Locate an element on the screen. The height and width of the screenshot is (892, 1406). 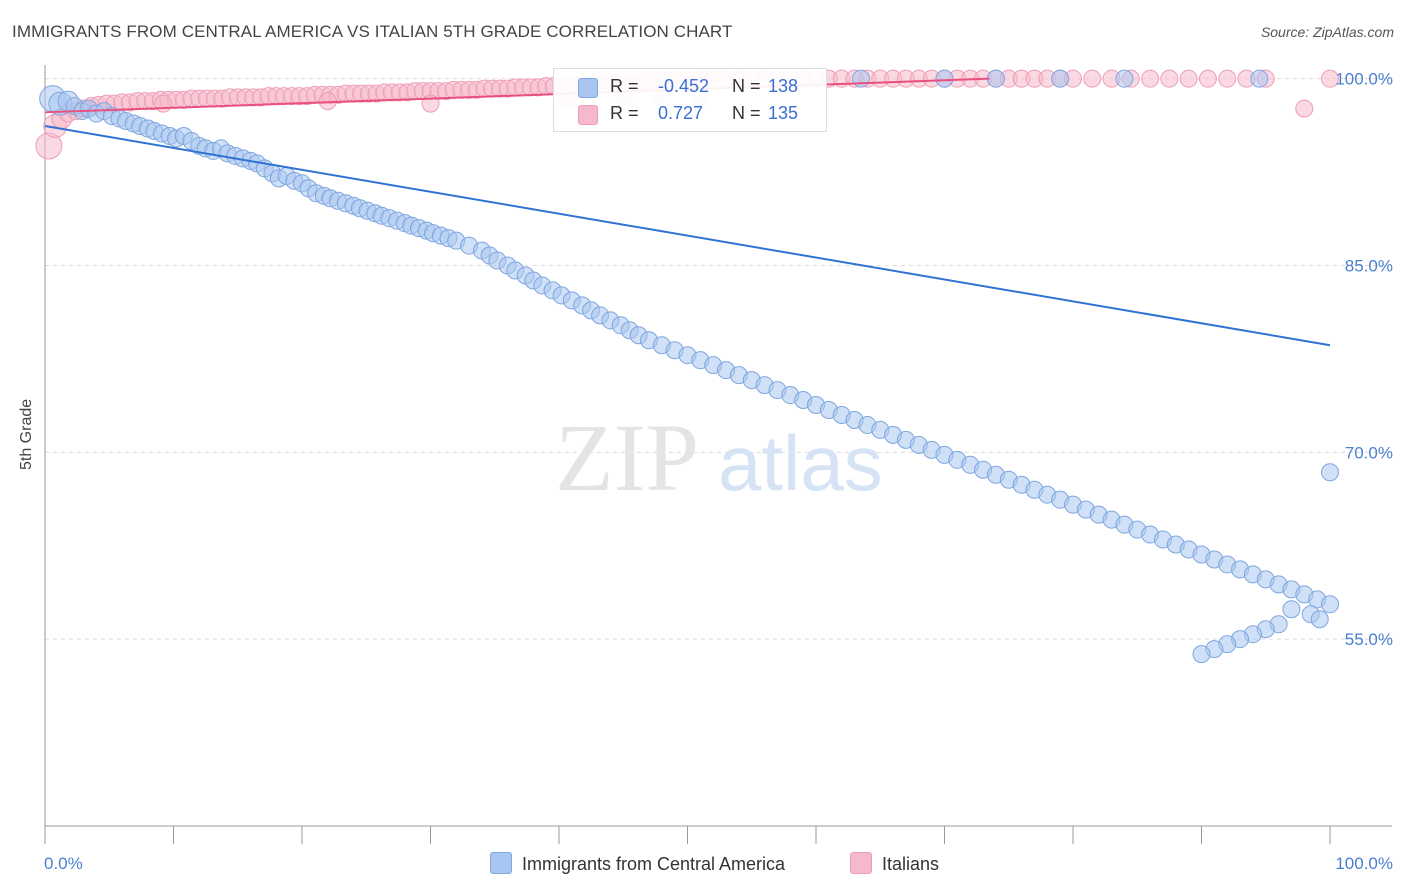
watermark-zip: ZIP is located at coordinates (627, 457).